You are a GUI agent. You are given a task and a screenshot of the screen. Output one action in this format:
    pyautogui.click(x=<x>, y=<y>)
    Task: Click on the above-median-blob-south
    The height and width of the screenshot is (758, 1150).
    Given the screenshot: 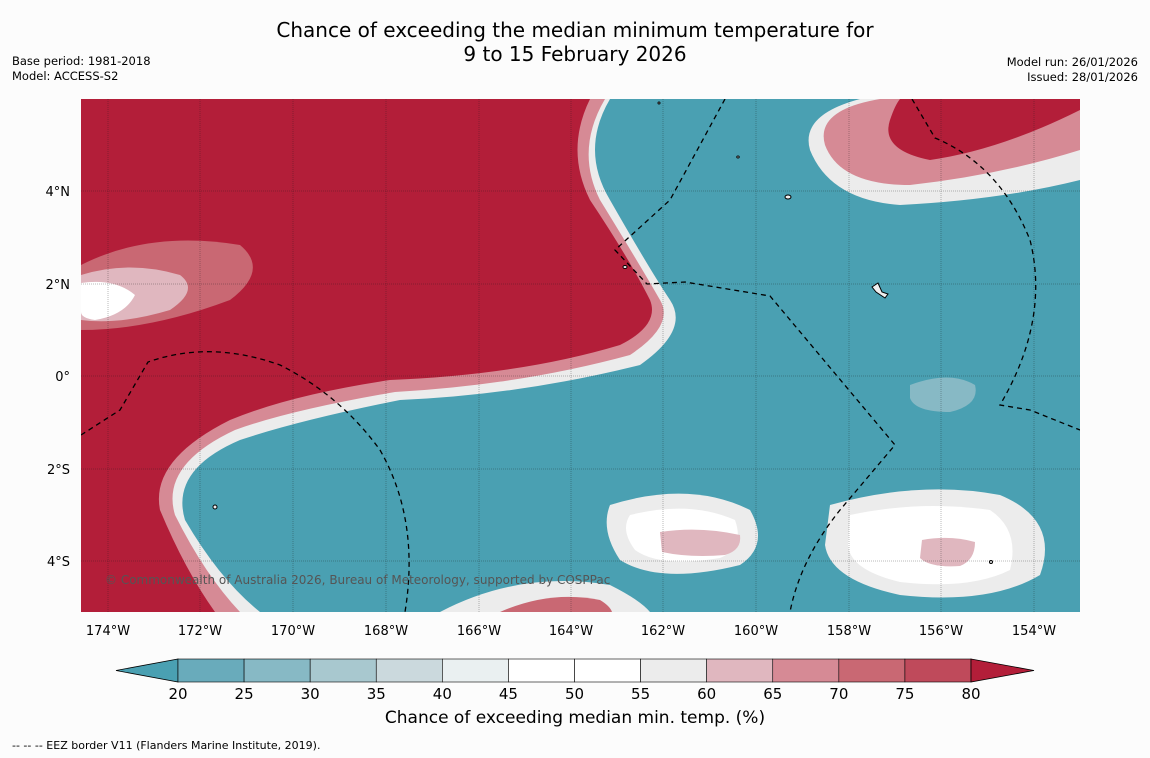 What is the action you would take?
    pyautogui.click(x=545, y=596)
    